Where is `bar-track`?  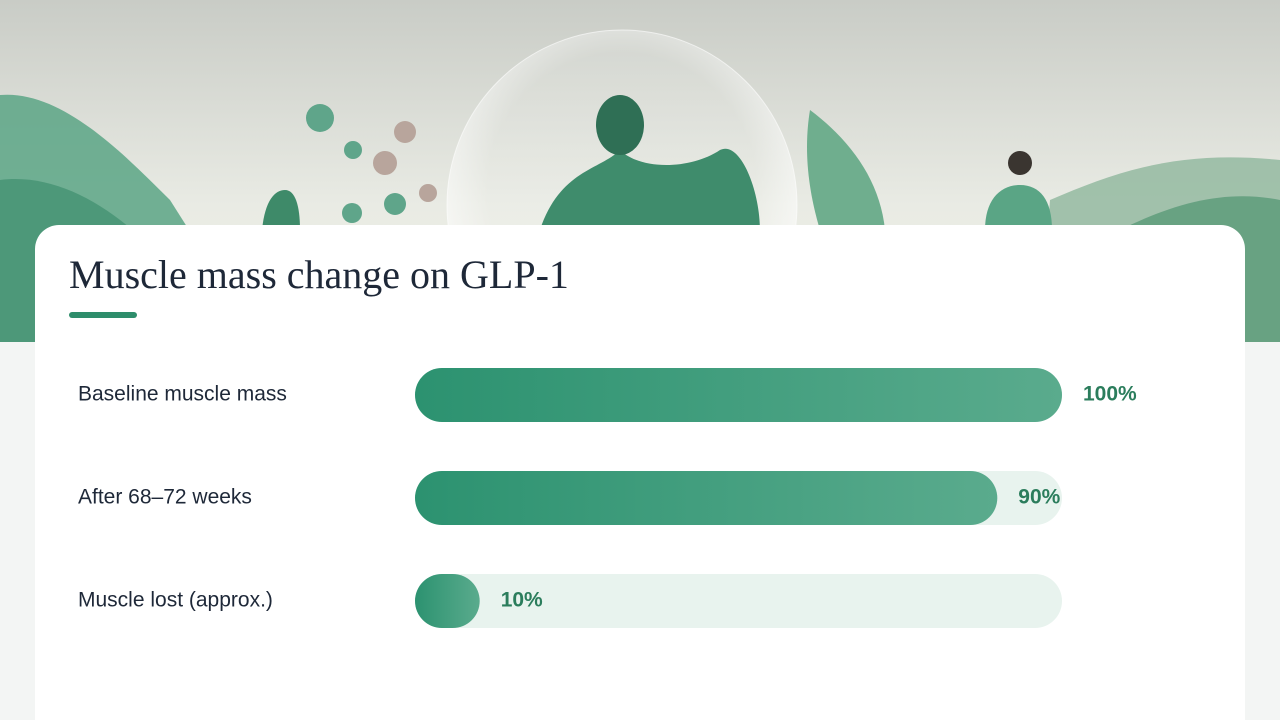
bar-track is located at coordinates (738, 601).